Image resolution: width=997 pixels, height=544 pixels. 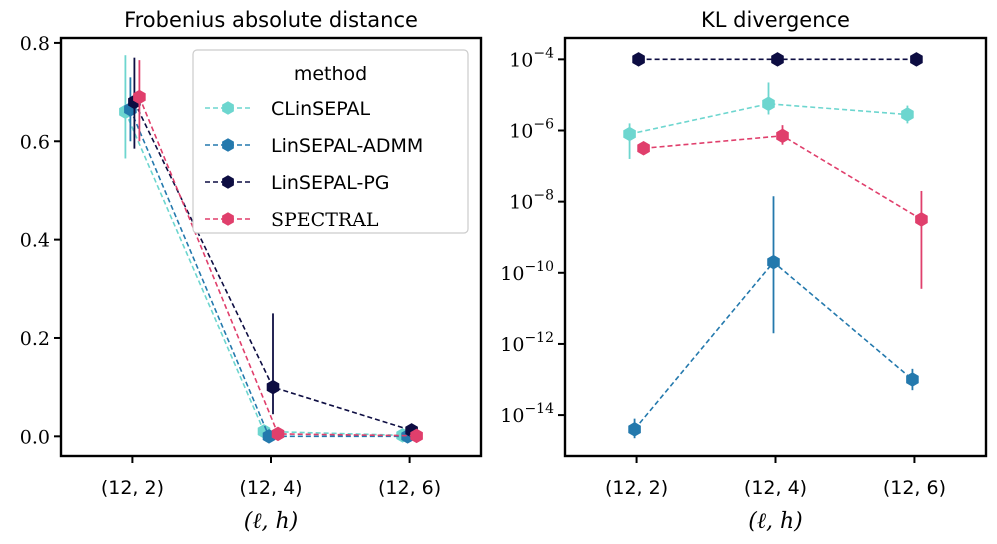 I want to click on legend-marker-linsepal-pg, so click(x=228, y=182).